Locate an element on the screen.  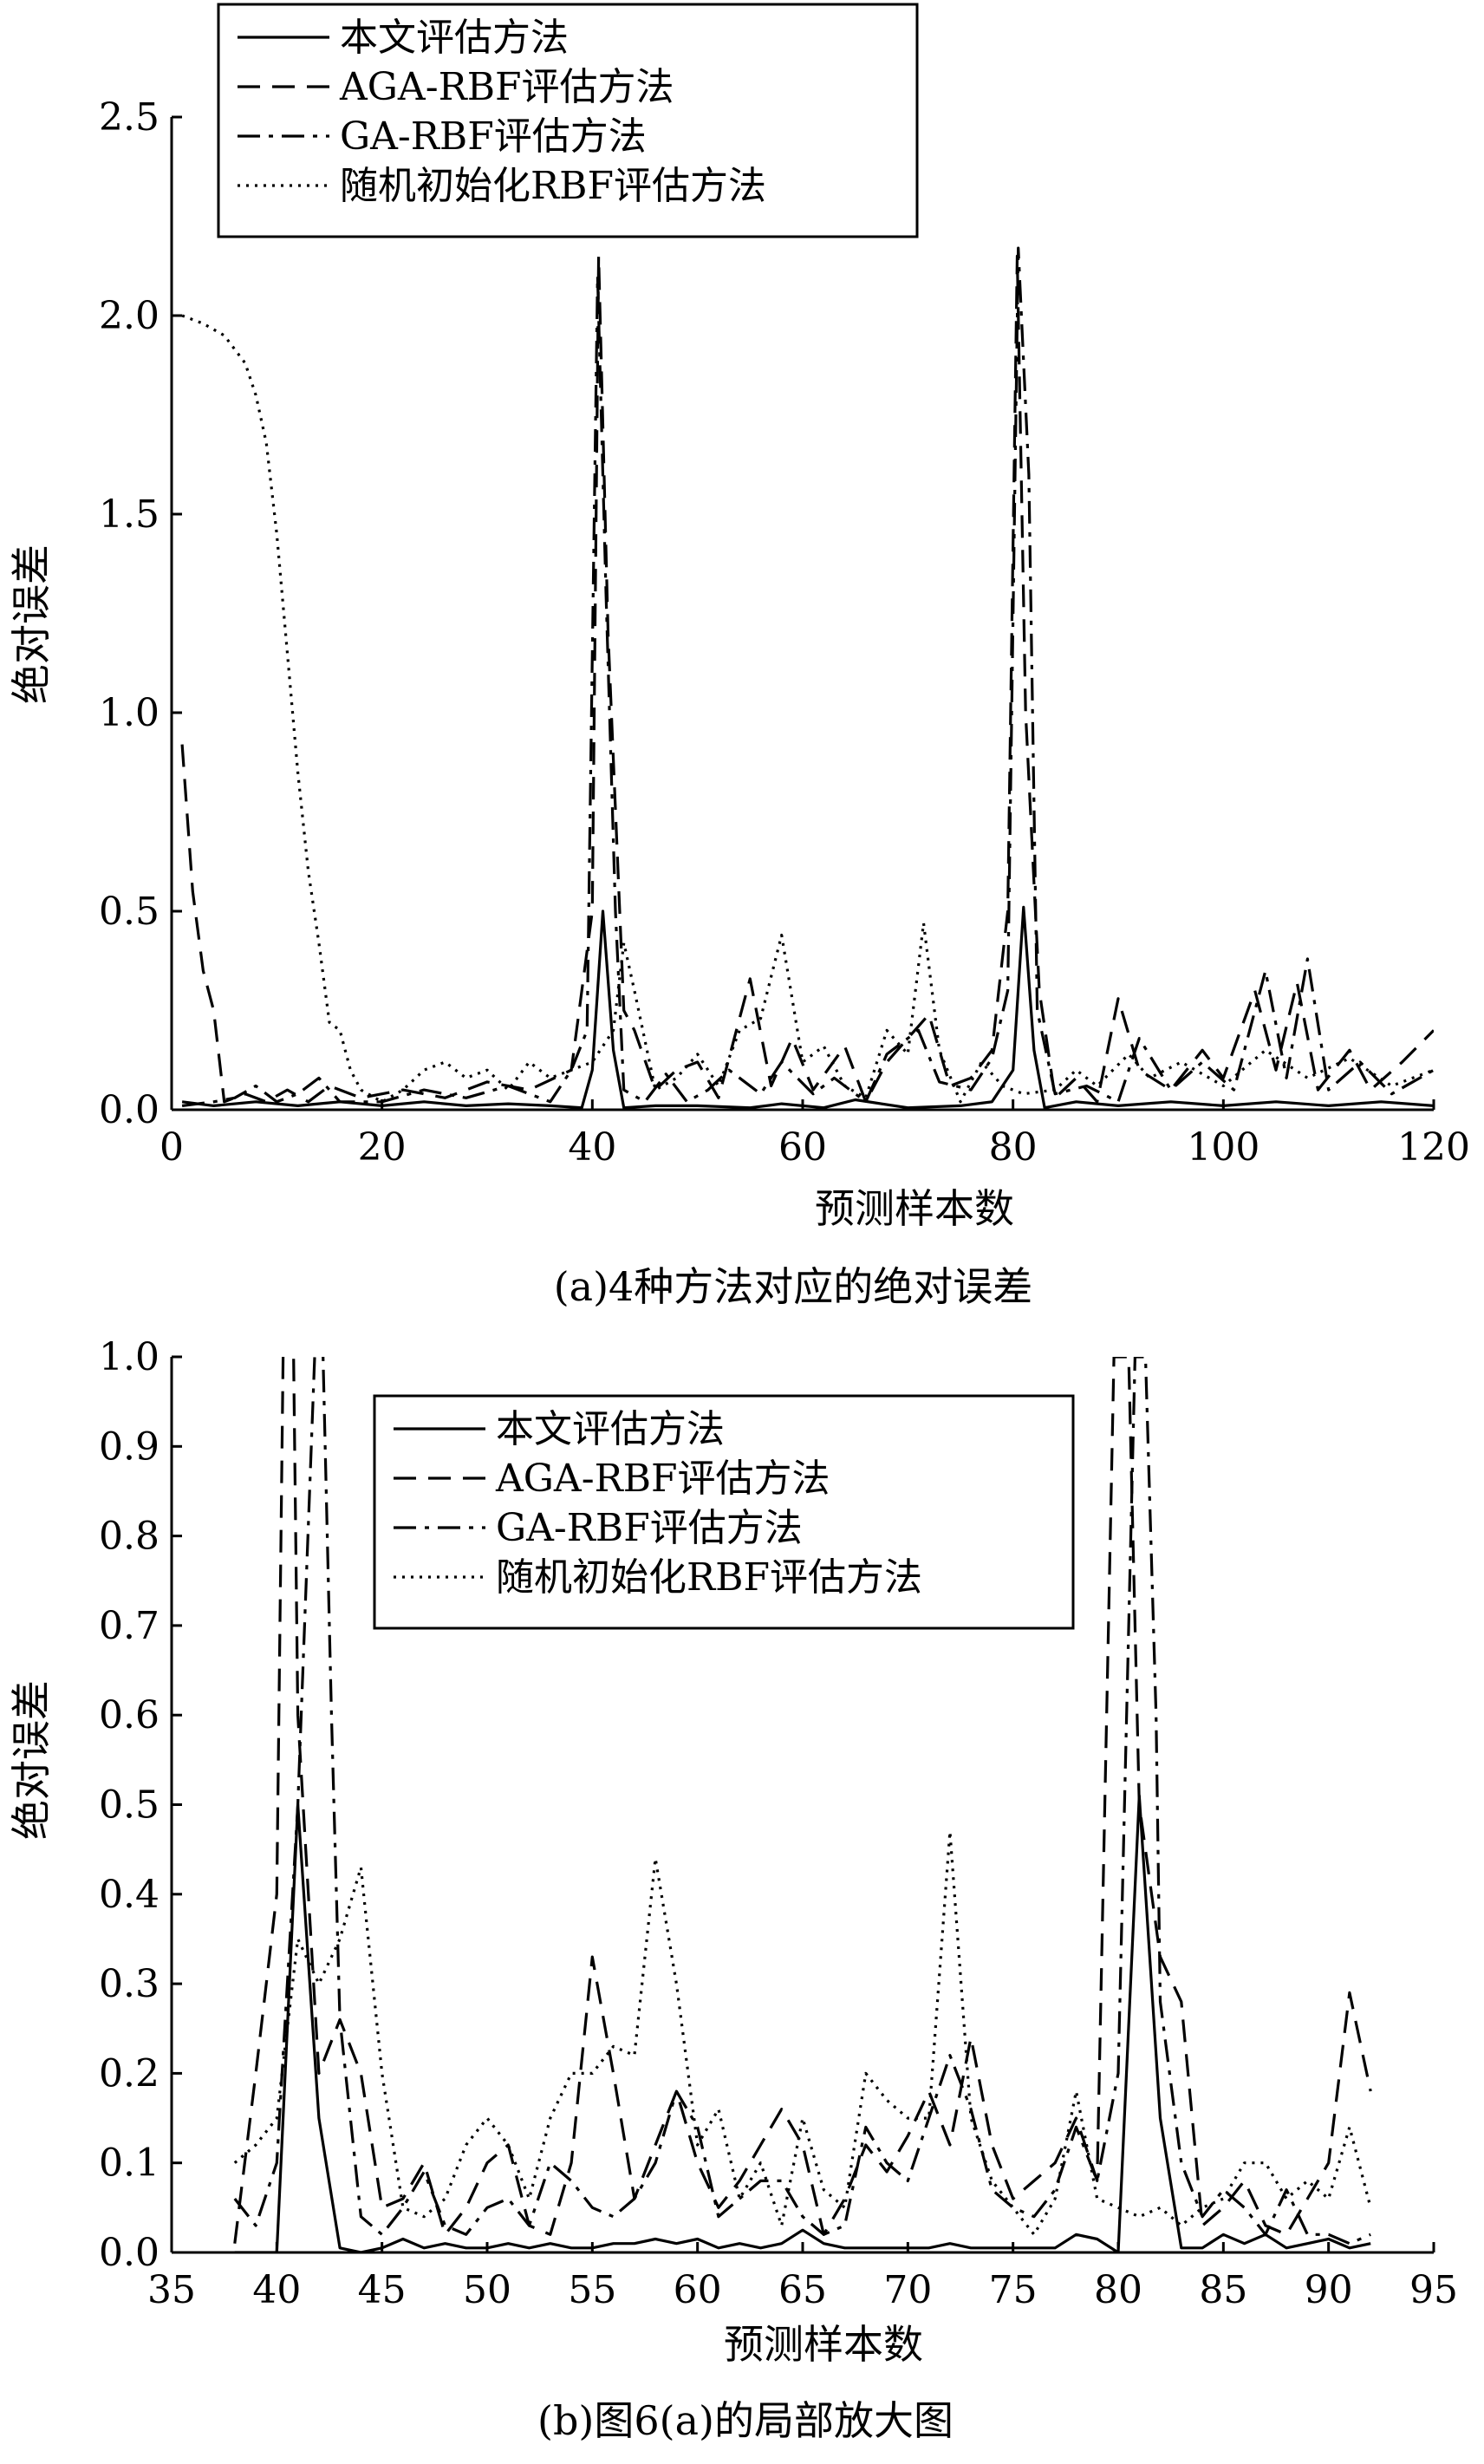
y-axis-title-a: 绝对误差 is located at coordinates (31, 624).